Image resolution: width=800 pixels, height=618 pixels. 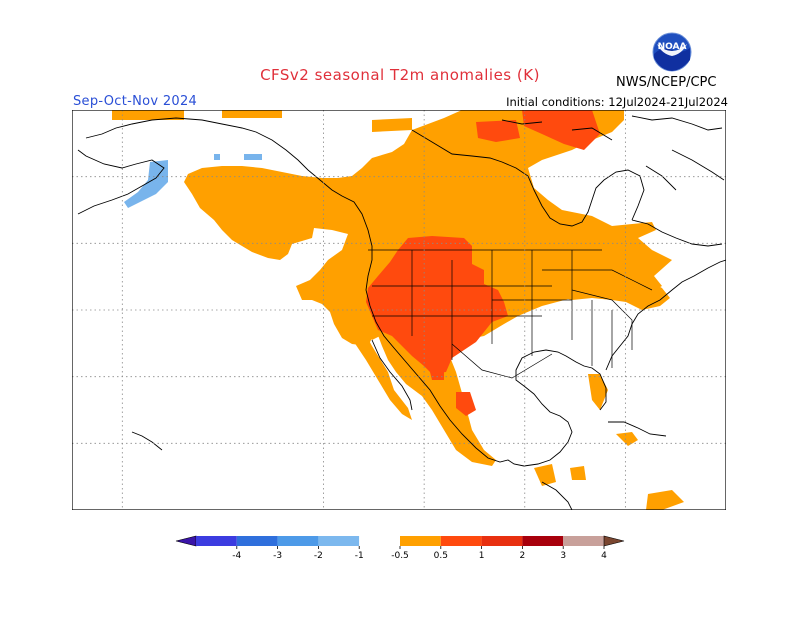 What do you see at coordinates (400, 556) in the screenshot?
I see `colorbar-label: -0.5` at bounding box center [400, 556].